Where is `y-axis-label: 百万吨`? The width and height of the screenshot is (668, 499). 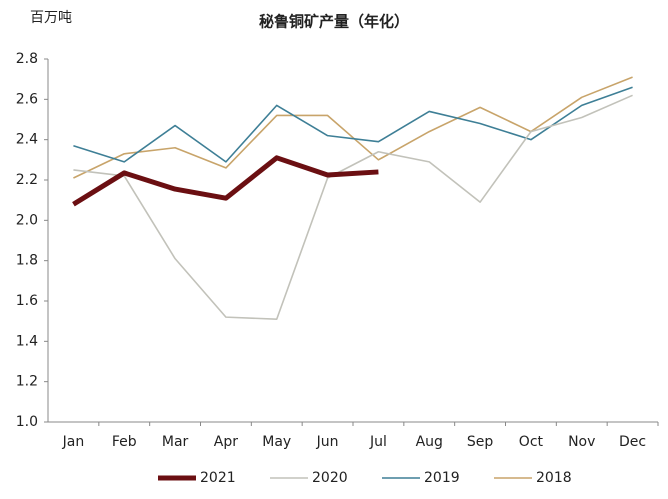 y-axis-label: 百万吨 is located at coordinates (51, 18).